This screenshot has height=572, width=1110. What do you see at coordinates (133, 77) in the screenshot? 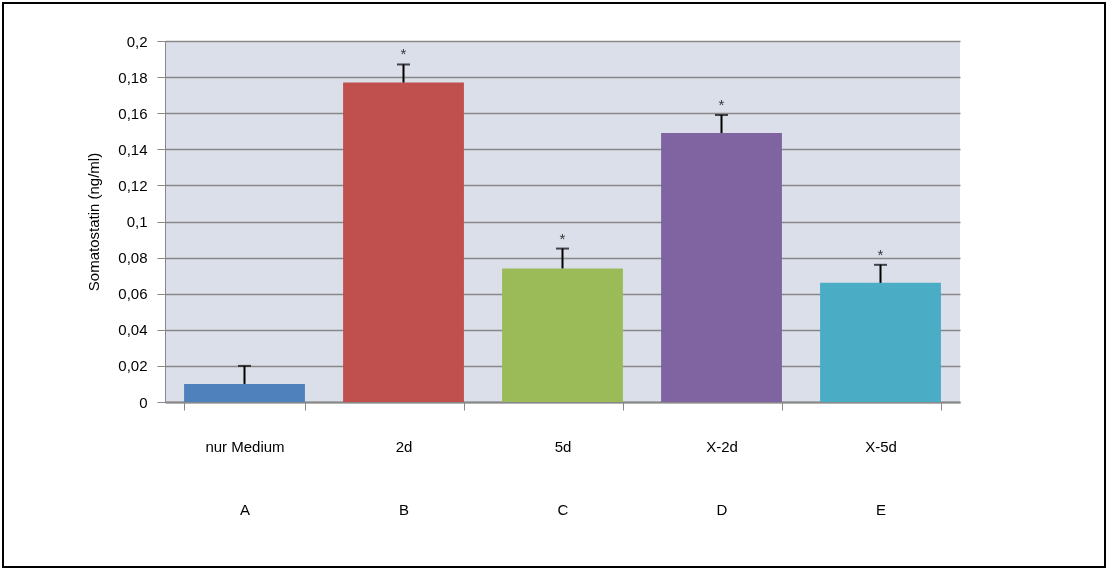
I see `y-tick-label: 0,18` at bounding box center [133, 77].